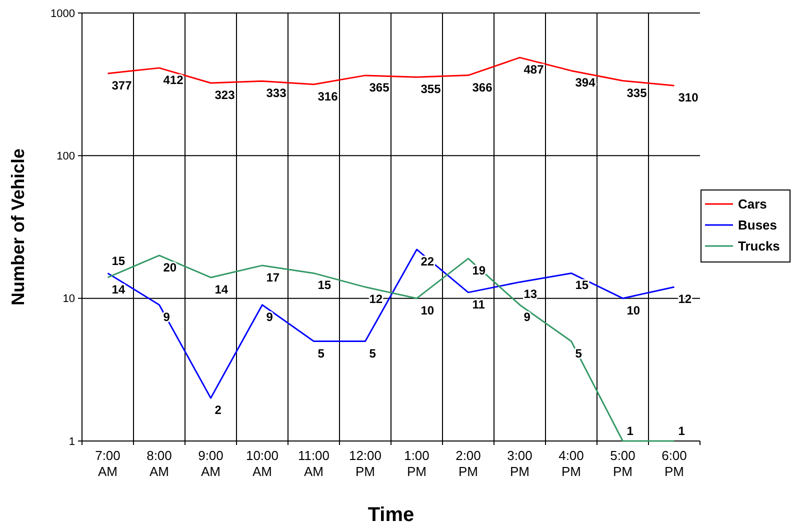  Describe the element at coordinates (218, 410) in the screenshot. I see `data-label: 2` at that location.